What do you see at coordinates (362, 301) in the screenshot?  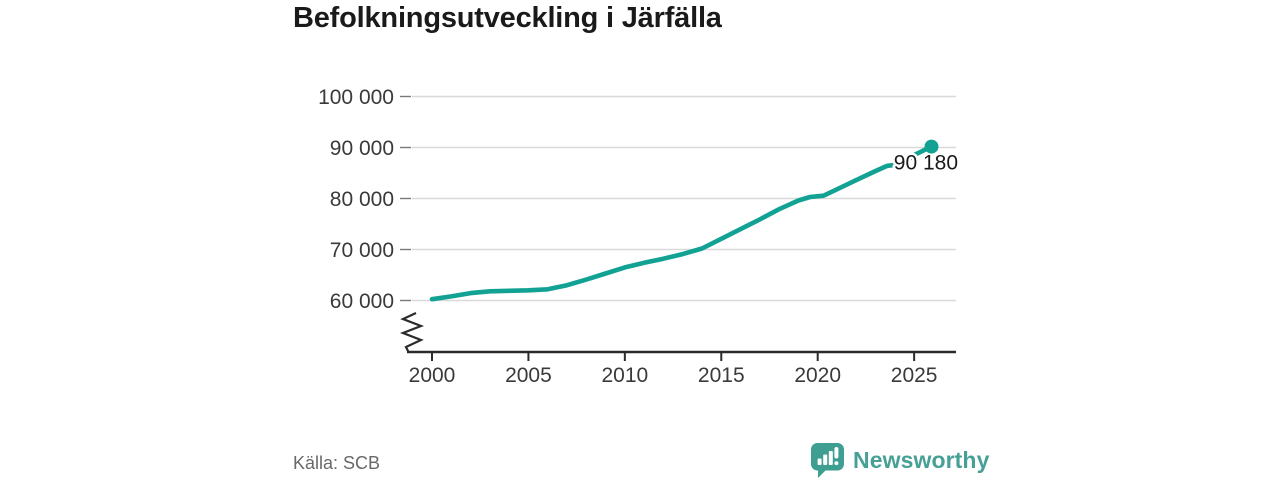 I see `y-axis-label: 60 000` at bounding box center [362, 301].